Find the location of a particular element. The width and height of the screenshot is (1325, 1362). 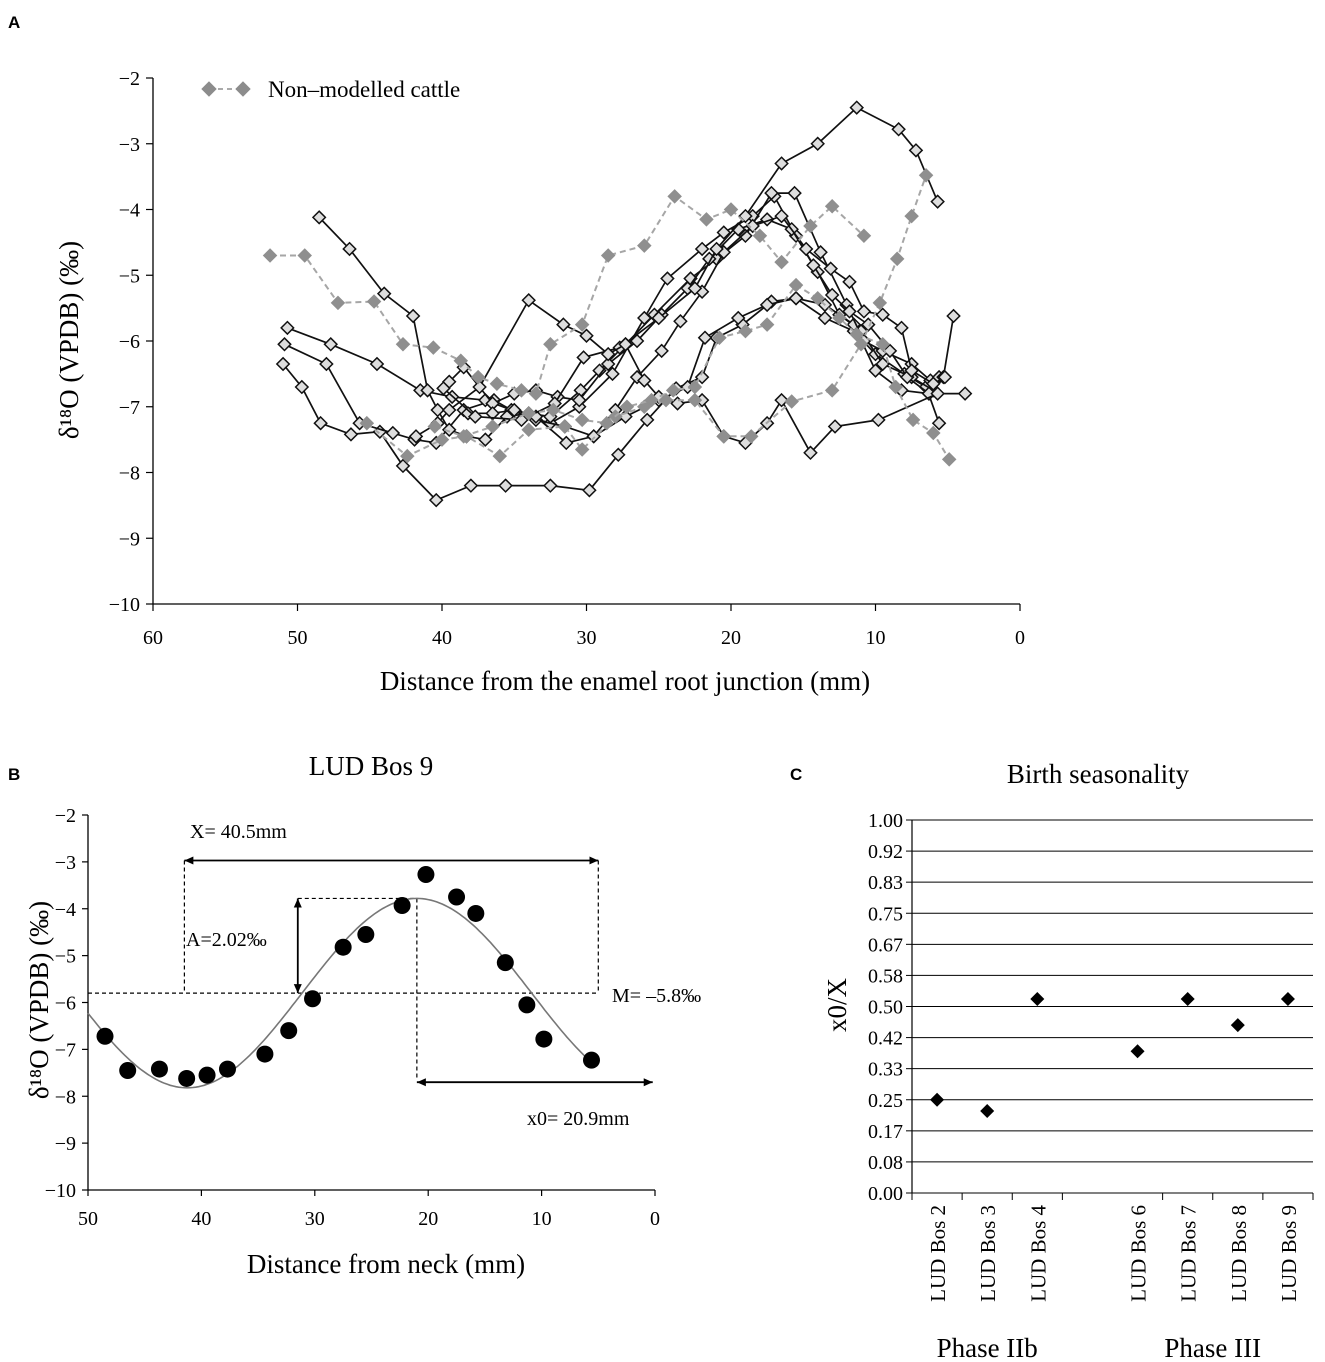

panel-b-x-tick-label: 0 is located at coordinates (655, 1219).